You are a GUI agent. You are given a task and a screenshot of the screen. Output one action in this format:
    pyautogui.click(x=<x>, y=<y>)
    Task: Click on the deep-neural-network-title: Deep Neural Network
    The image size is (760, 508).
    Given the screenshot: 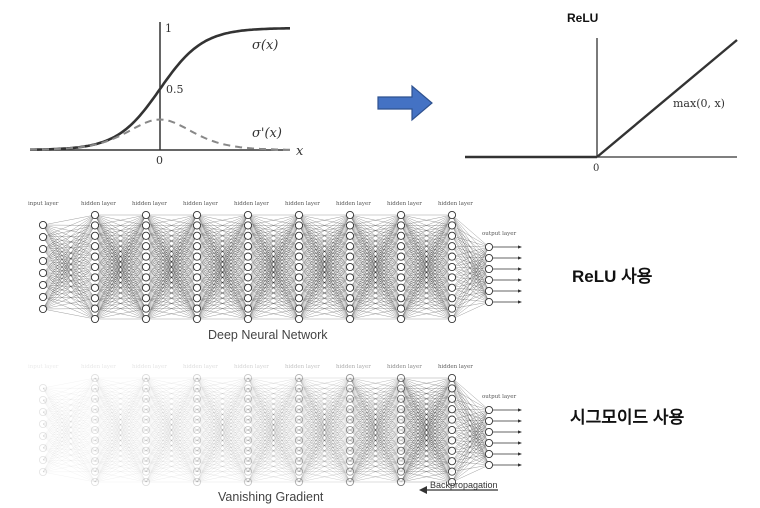 What is the action you would take?
    pyautogui.click(x=268, y=335)
    